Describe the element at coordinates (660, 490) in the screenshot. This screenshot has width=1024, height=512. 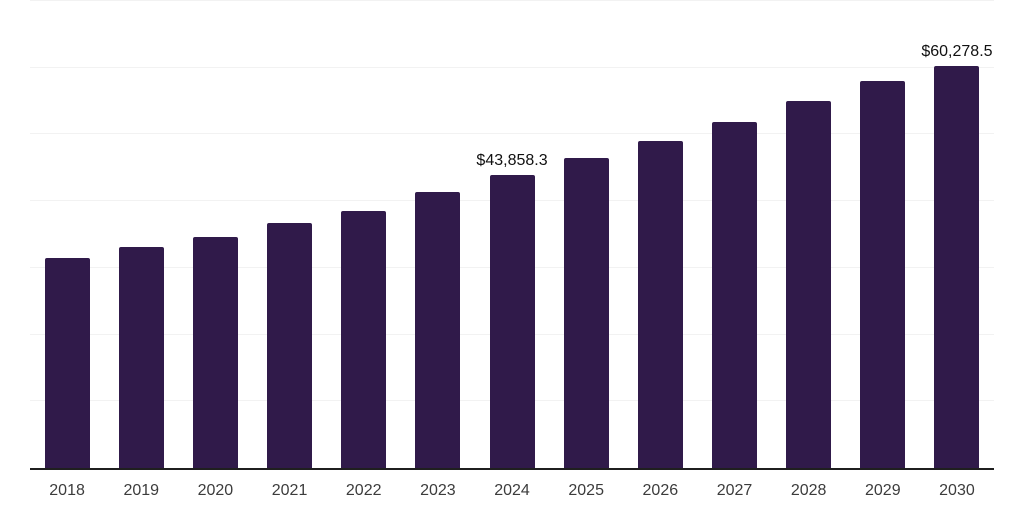
I see `x-tick-label-2026: 2026` at that location.